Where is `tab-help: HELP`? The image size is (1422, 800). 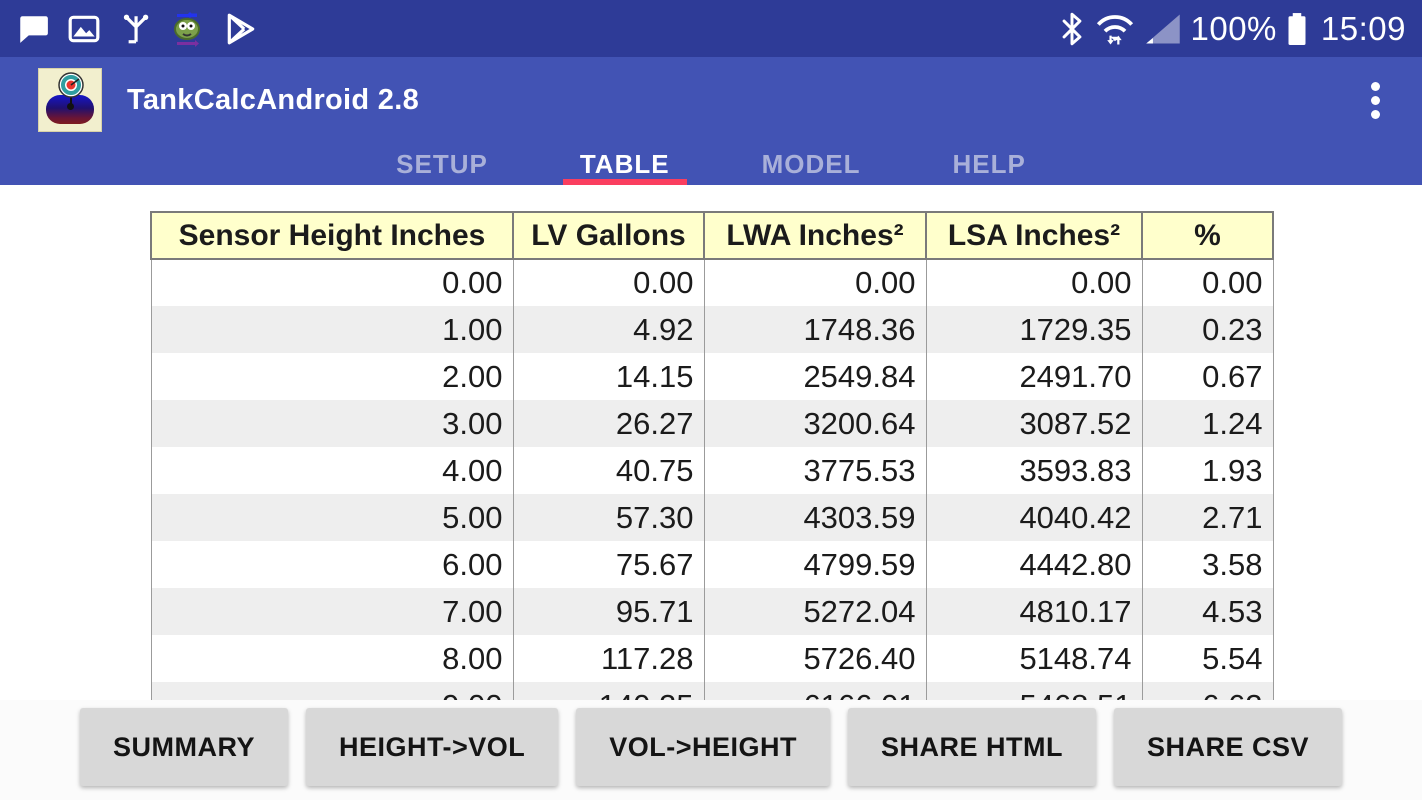
tab-help: HELP is located at coordinates (989, 163).